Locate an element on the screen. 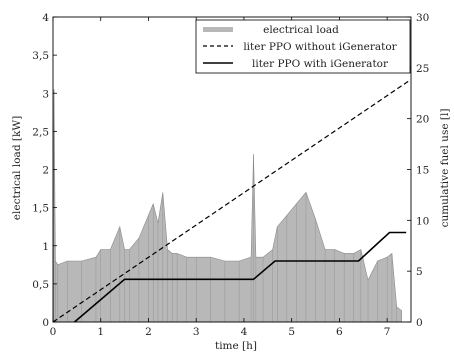  y-left-tick-label: 0 is located at coordinates (45, 323).